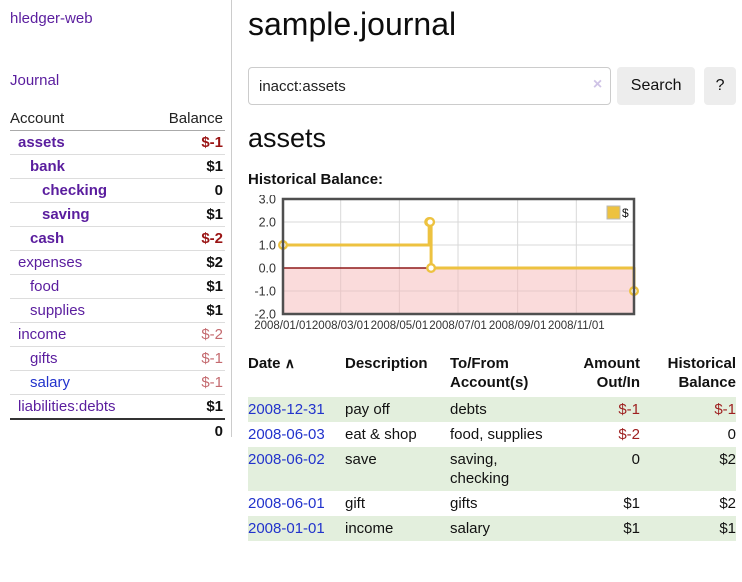  What do you see at coordinates (629, 434) in the screenshot?
I see `transaction-amount: $-2` at bounding box center [629, 434].